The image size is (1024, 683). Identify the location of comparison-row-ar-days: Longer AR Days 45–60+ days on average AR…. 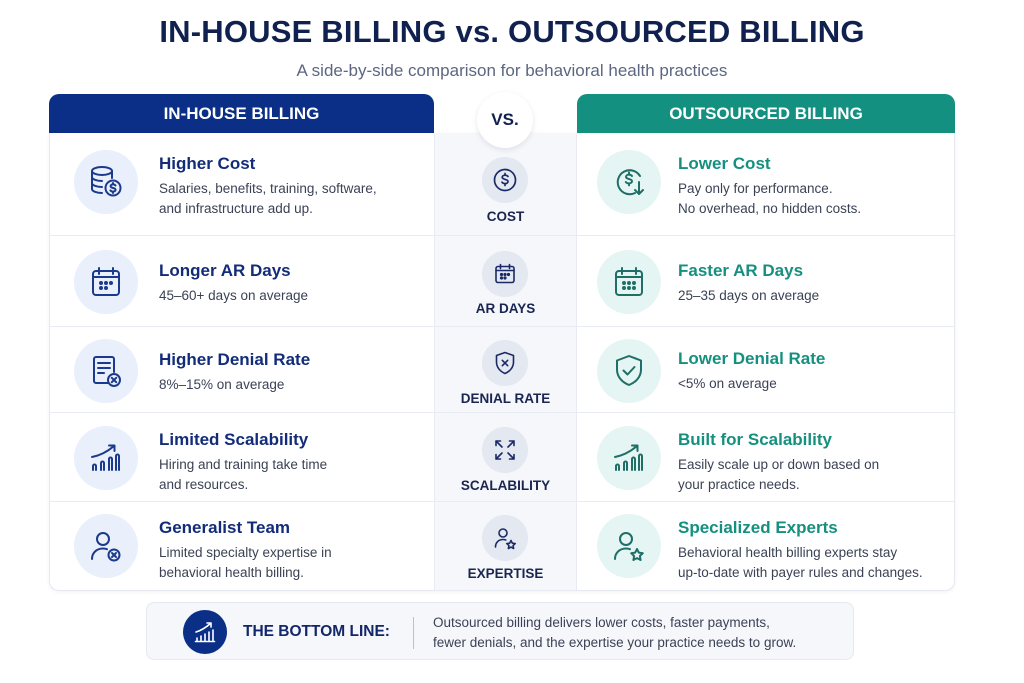
(502, 281).